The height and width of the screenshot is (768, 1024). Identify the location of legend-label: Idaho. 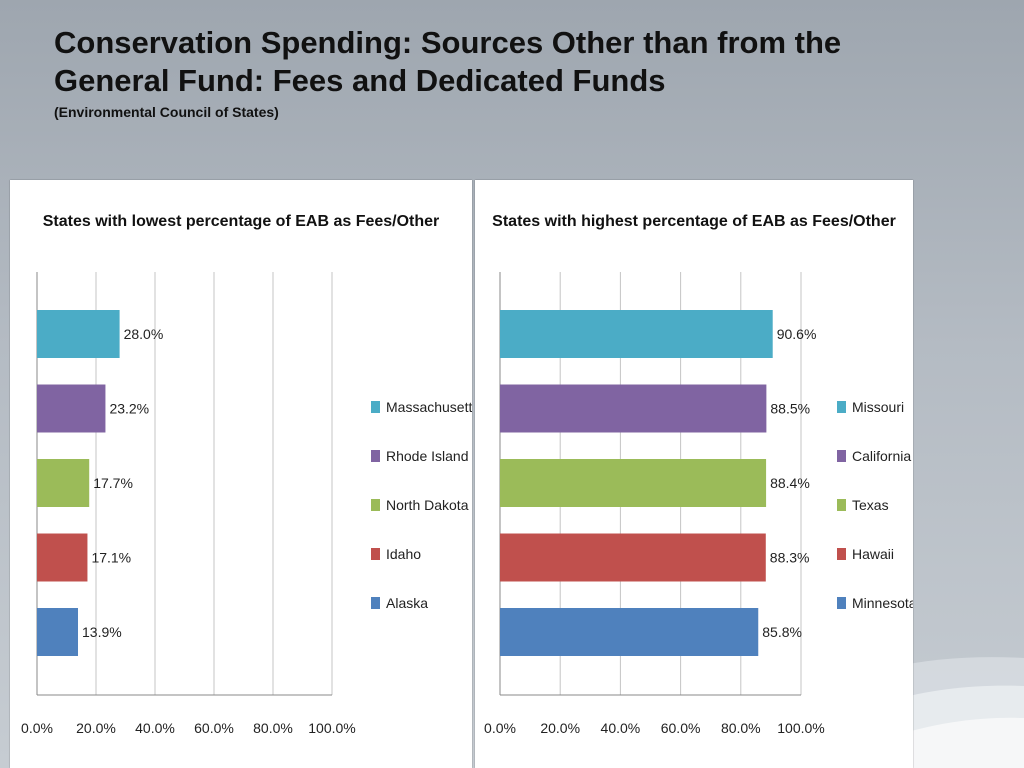
(403, 554).